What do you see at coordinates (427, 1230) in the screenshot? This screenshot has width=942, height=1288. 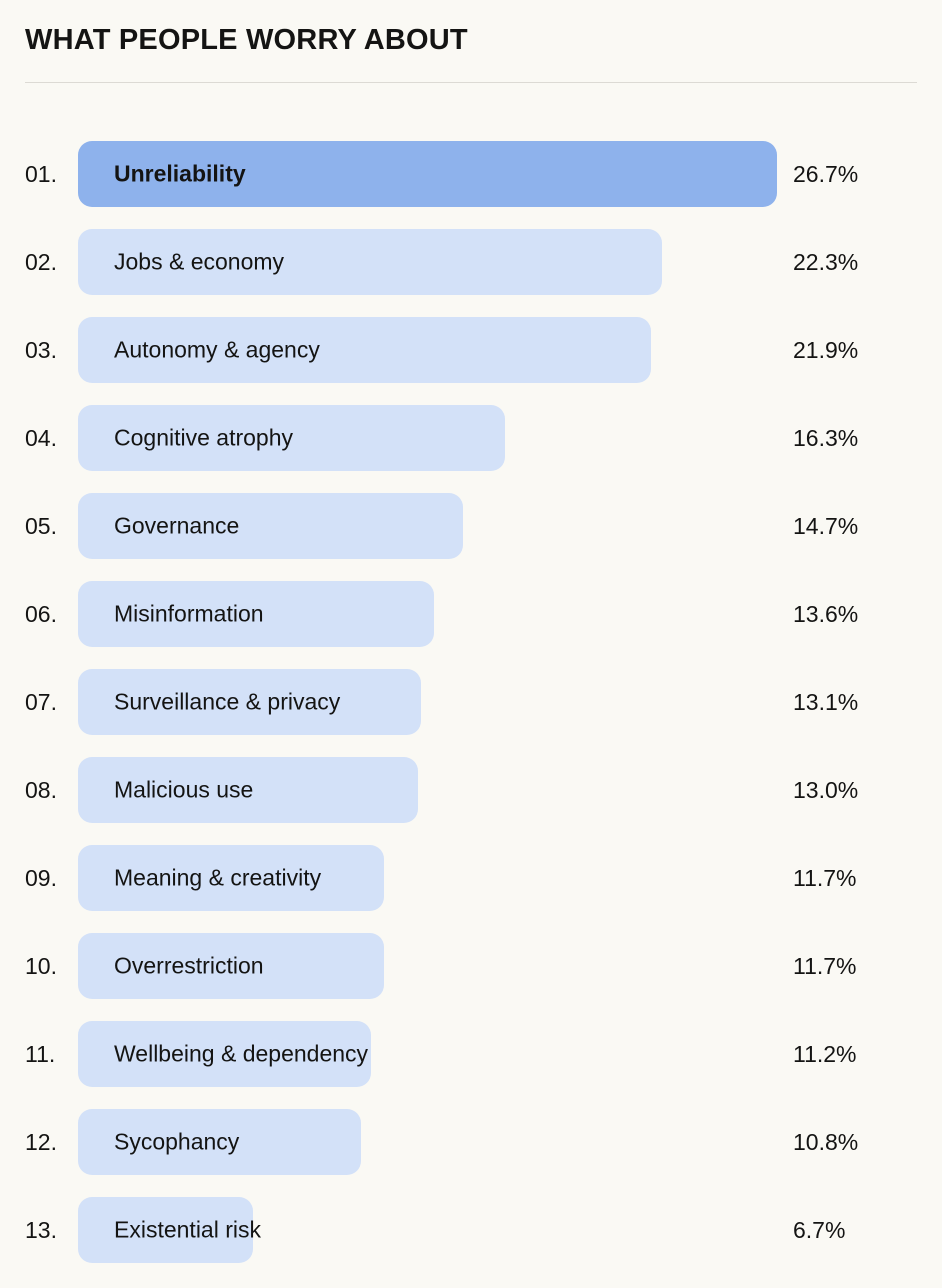 I see `bar-track: Existential risk` at bounding box center [427, 1230].